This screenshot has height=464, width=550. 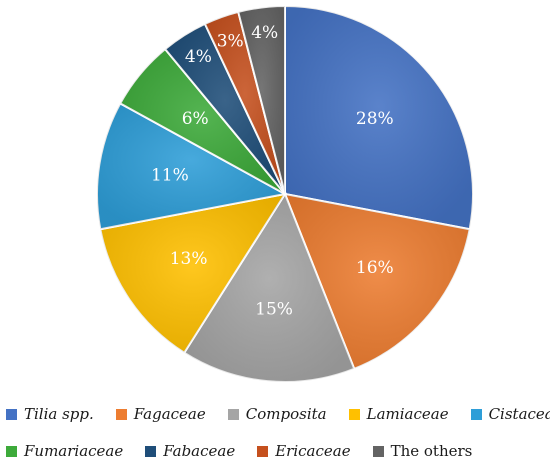 I want to click on legend-label: The others, so click(x=431, y=451).